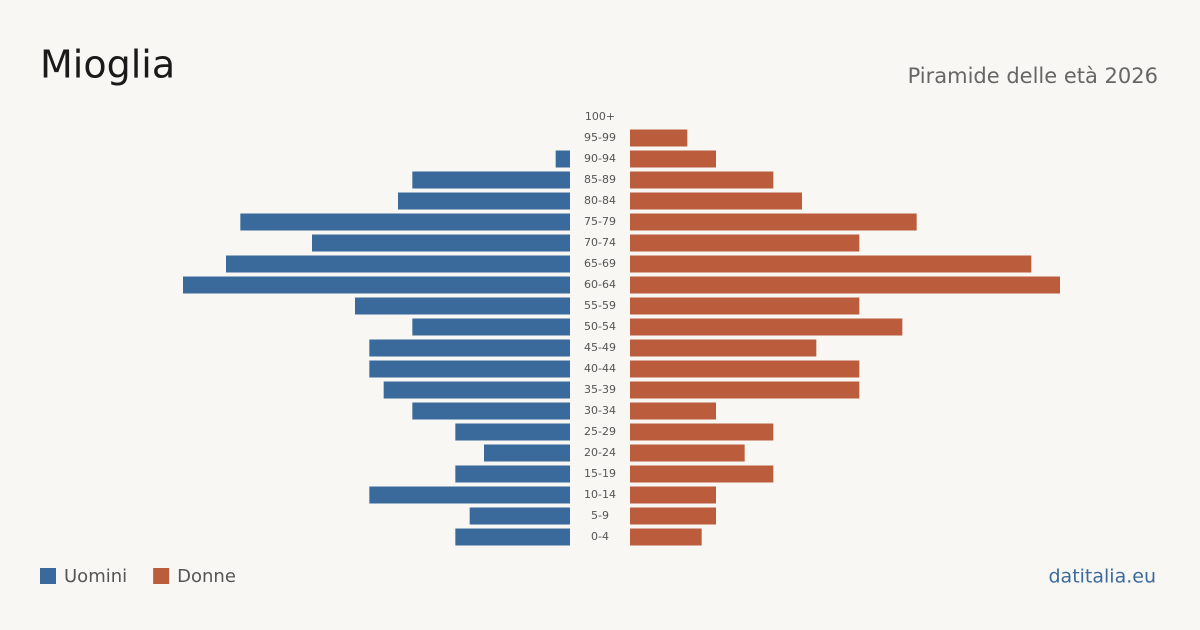  Describe the element at coordinates (600, 368) in the screenshot. I see `category-label: 40-44` at that location.